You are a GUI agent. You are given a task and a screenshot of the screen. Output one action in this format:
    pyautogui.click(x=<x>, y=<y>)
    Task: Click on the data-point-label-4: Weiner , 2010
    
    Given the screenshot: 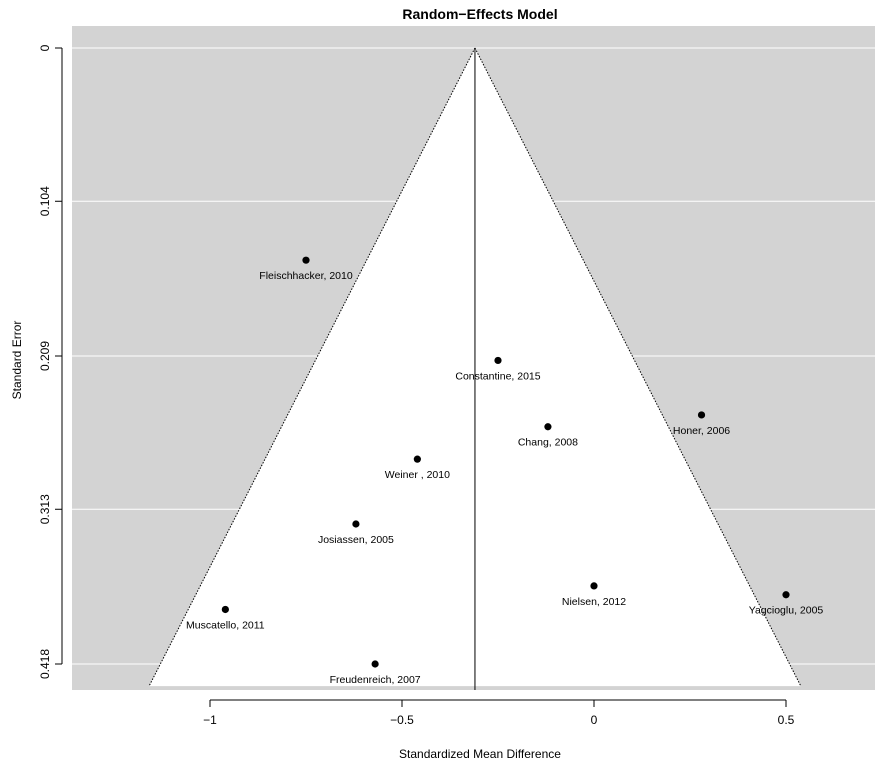 What is the action you would take?
    pyautogui.click(x=417, y=475)
    